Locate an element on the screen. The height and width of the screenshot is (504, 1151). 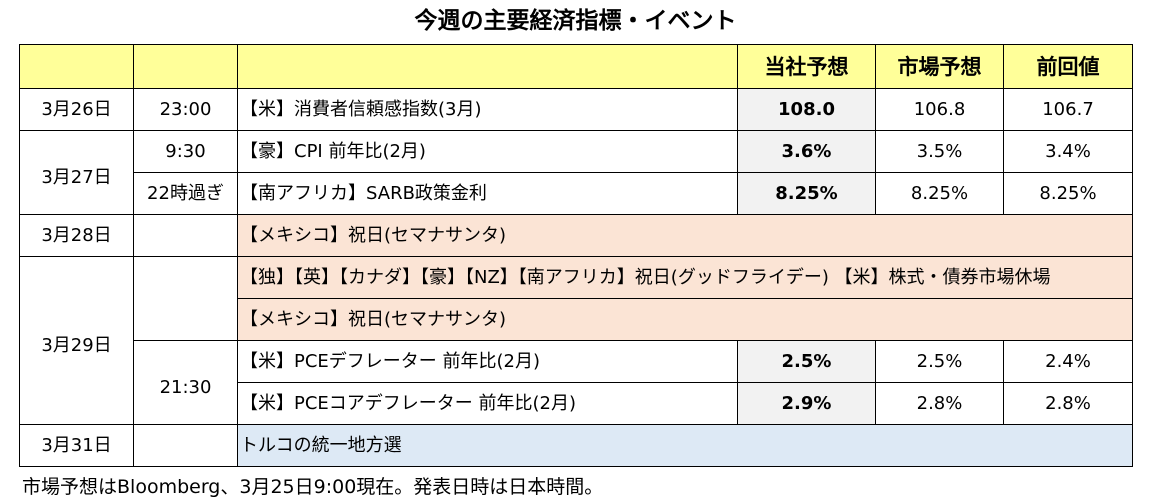
table-row: 22時過ぎ 【南アフリカ】SARB政策金利 8.25% 8.25% 8.25% is located at coordinates (576, 193).